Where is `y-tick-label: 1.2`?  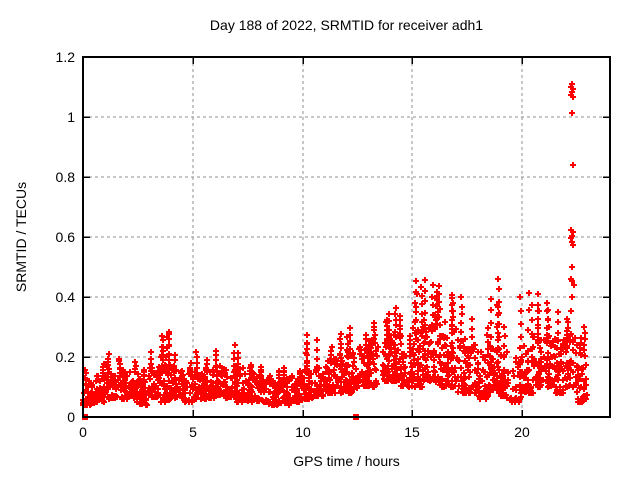 y-tick-label: 1.2 is located at coordinates (66, 57).